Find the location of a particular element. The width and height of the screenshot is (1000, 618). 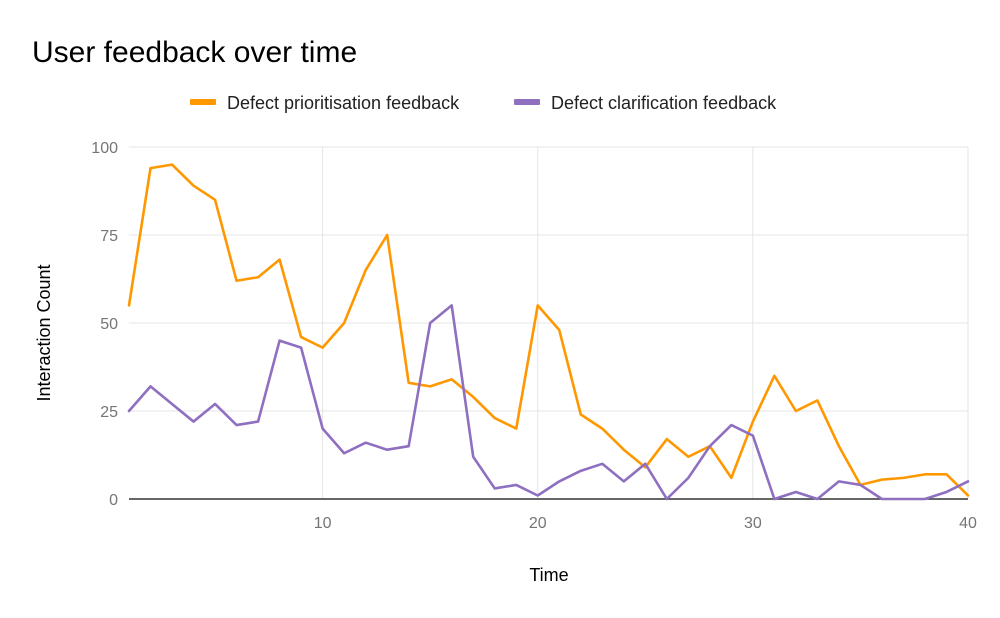

x-axis-ticks: 10 20 30 40 is located at coordinates (645, 523).